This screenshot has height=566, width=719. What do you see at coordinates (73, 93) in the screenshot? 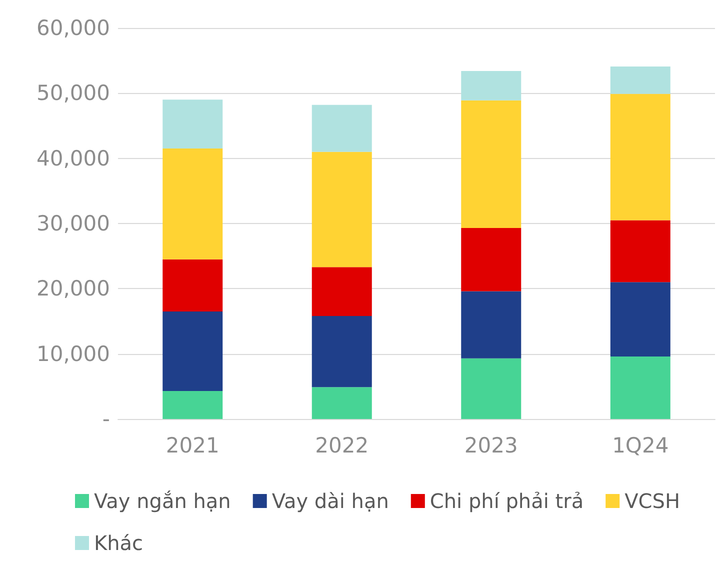
I see `y-tick-label: 50,000` at bounding box center [73, 93].